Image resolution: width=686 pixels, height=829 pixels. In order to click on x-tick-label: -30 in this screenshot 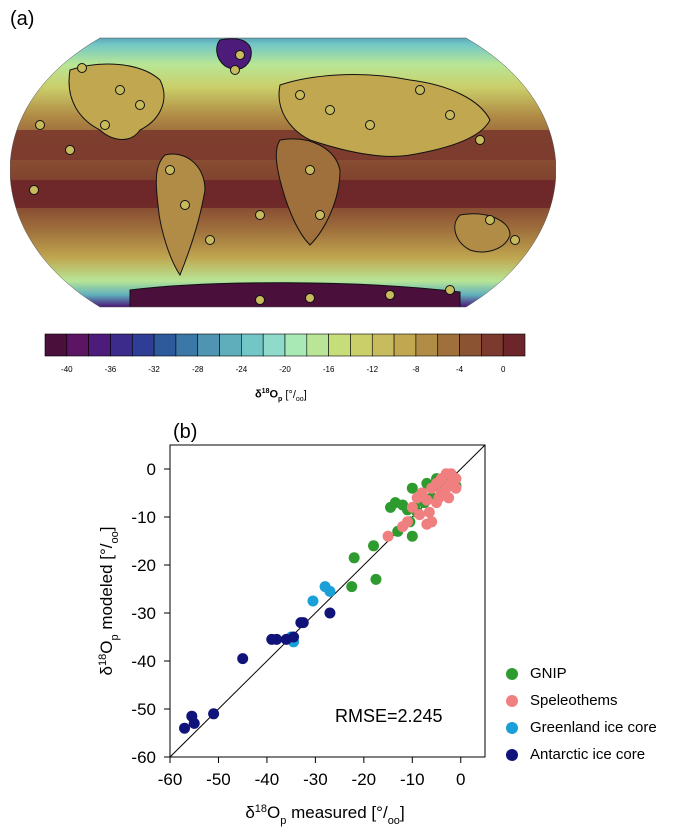, I will do `click(315, 779)`.